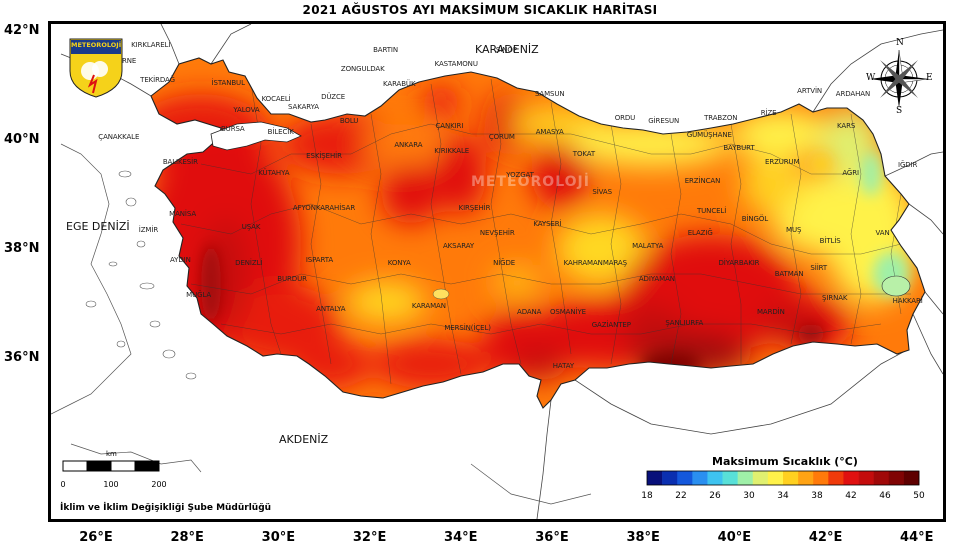 The width and height of the screenshot is (960, 550). Describe the element at coordinates (349, 120) in the screenshot. I see `province-label: BOLU` at that location.